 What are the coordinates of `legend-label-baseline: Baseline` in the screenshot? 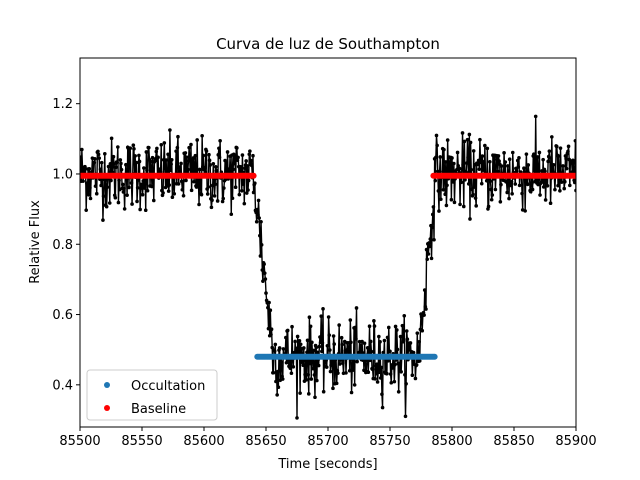 It's located at (158, 409).